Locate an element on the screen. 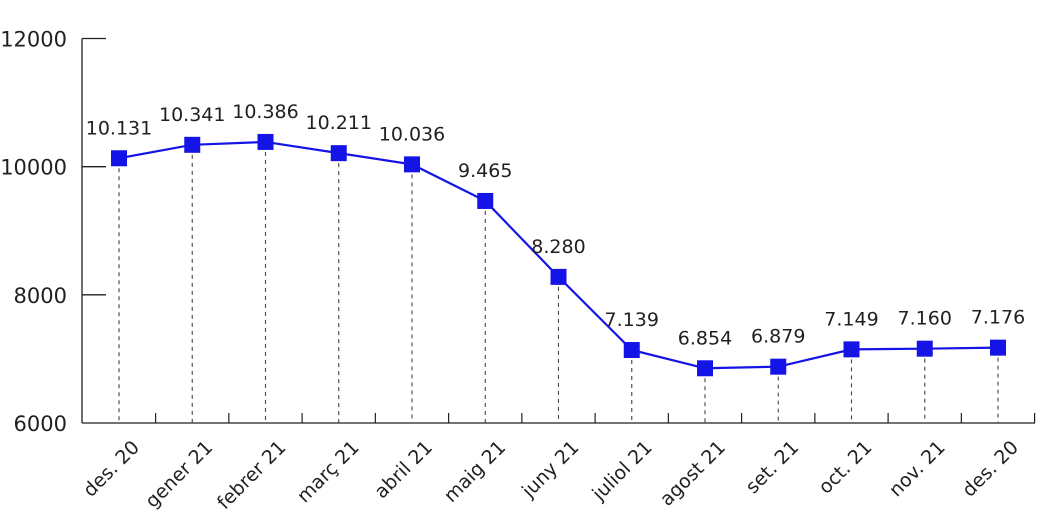  x-tick-label: maig 21 is located at coordinates (475, 471).